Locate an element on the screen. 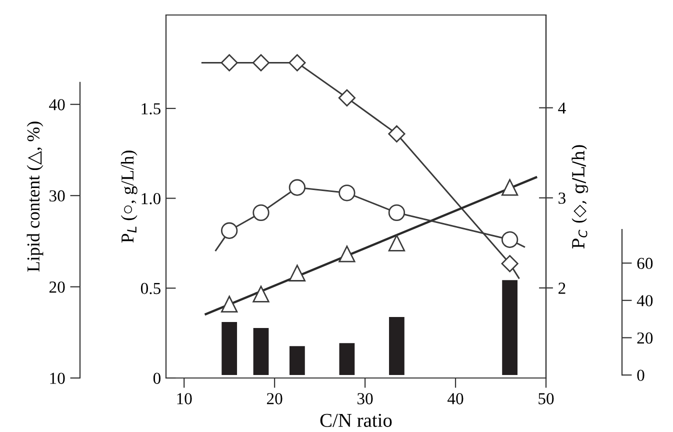 Image resolution: width=673 pixels, height=432 pixels. y2-tick-label: 2 is located at coordinates (562, 288).